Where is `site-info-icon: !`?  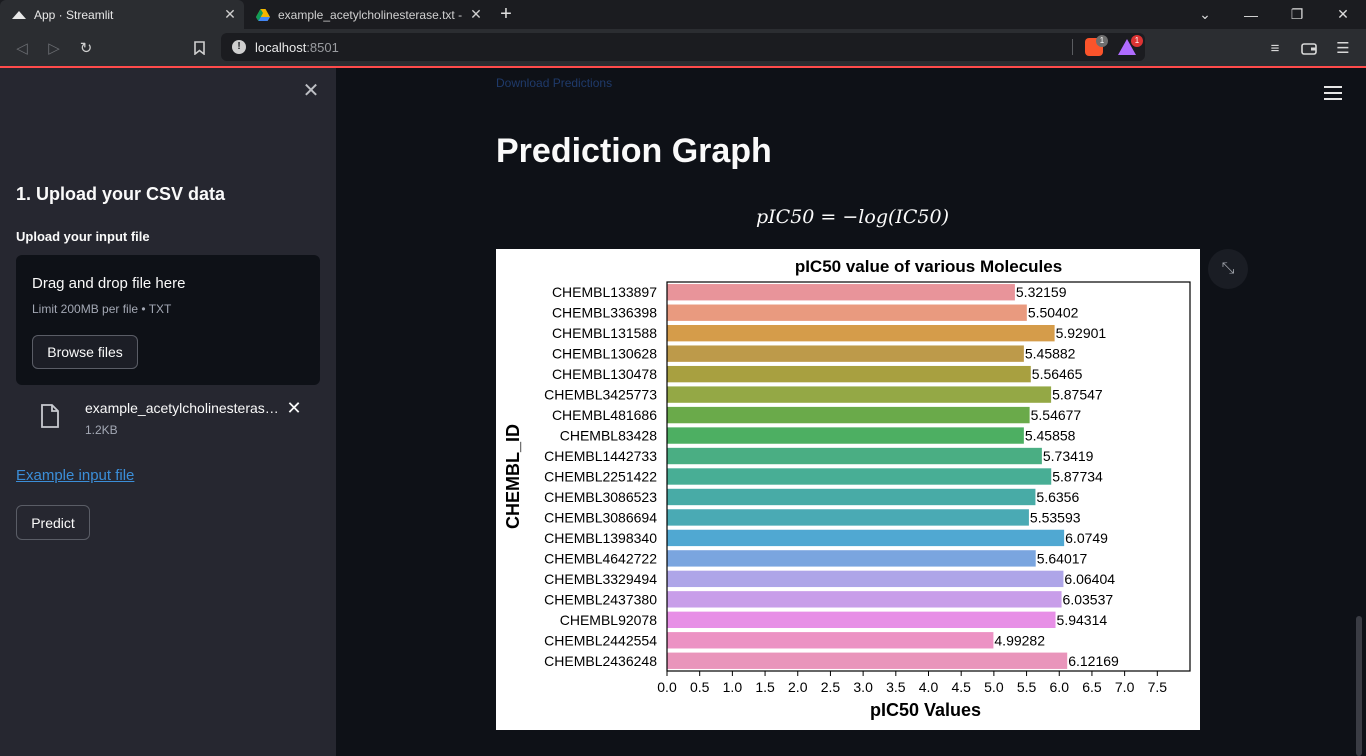 site-info-icon: ! is located at coordinates (239, 47).